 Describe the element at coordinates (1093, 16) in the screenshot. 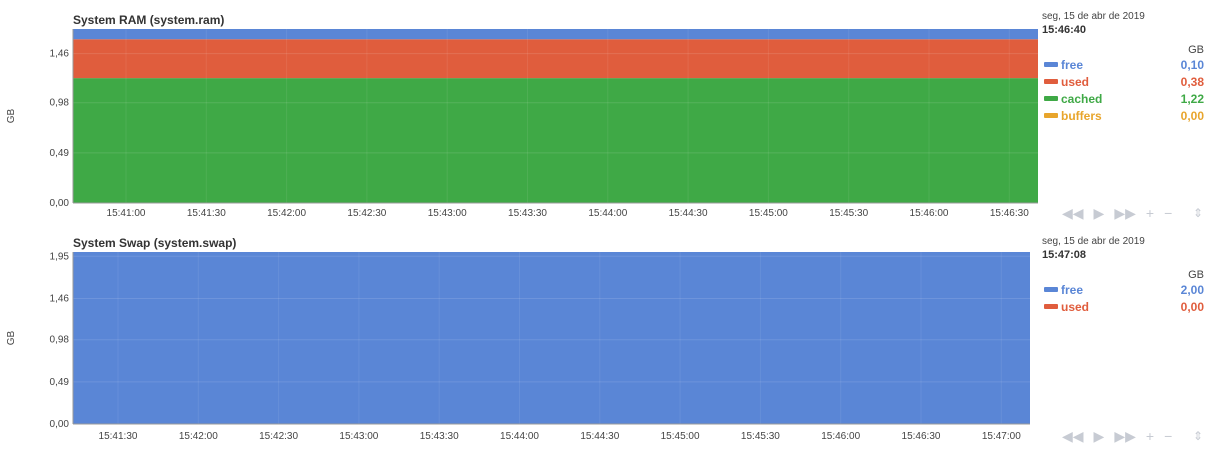

I see `ram-legend-date: seg, 15 de abr de 2019` at that location.